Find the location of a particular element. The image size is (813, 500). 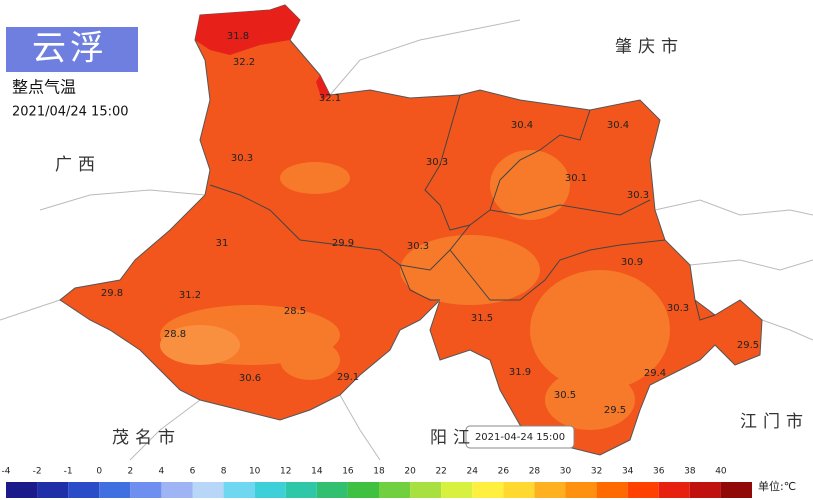

region-label: 肇庆市 is located at coordinates (649, 47).